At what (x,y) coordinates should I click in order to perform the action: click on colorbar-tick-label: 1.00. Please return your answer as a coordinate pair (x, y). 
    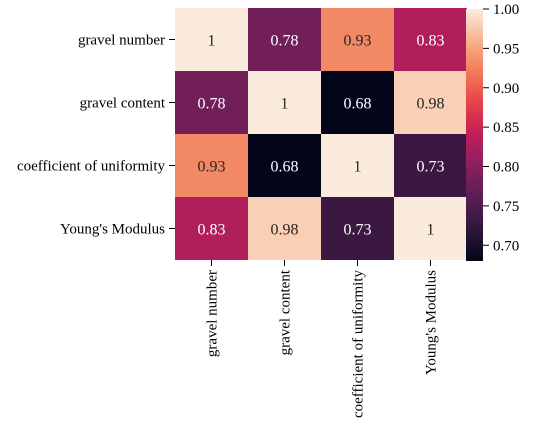
    Looking at the image, I should click on (506, 10).